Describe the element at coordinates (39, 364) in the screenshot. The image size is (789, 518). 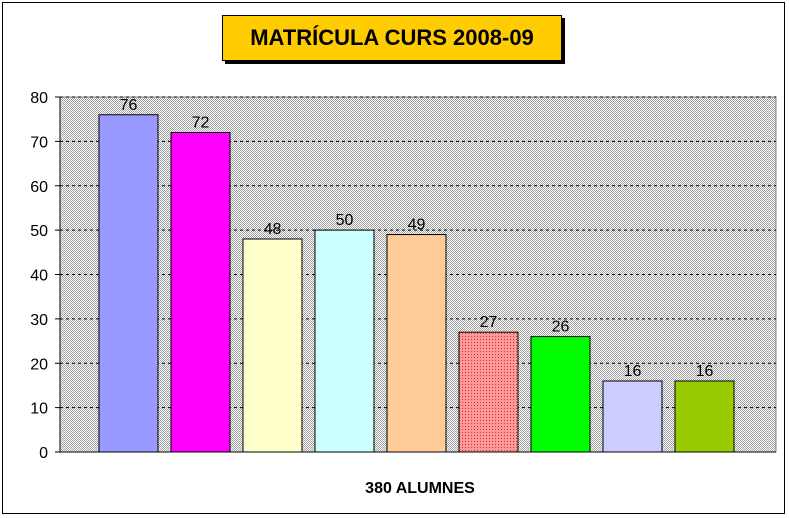
I see `y-tick-label: 20` at that location.